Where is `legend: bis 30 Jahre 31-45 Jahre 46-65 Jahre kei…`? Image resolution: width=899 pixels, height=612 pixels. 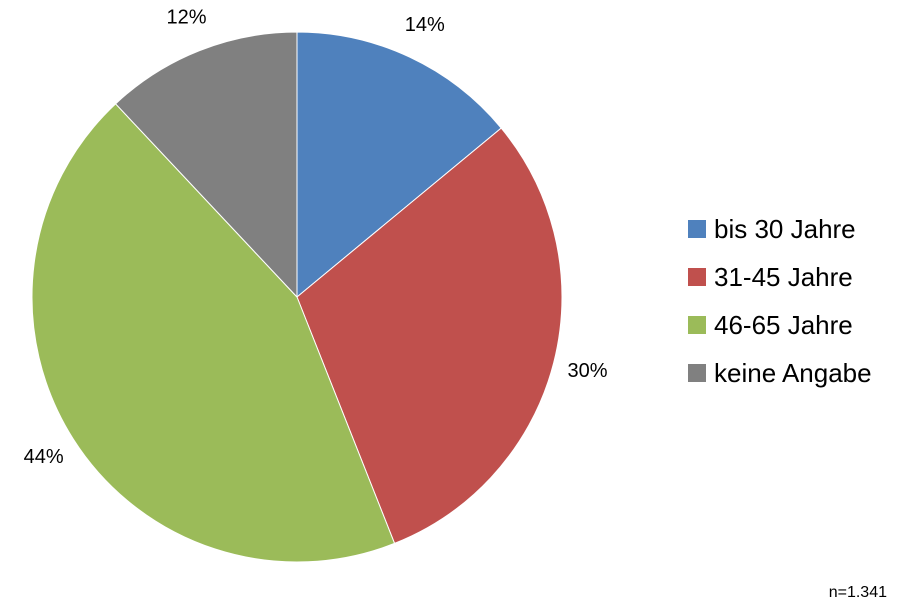 legend: bis 30 Jahre 31-45 Jahre 46-65 Jahre kei… is located at coordinates (780, 301).